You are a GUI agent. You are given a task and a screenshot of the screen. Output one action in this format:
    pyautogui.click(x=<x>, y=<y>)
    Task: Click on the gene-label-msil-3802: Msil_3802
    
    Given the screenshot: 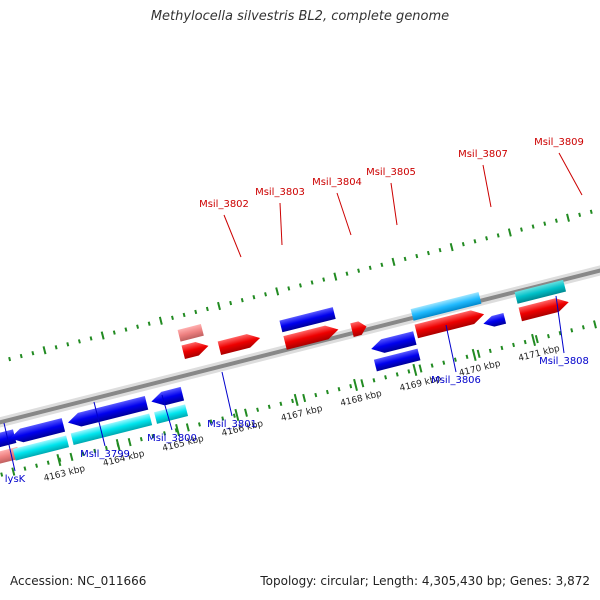 What is the action you would take?
    pyautogui.click(x=224, y=204)
    